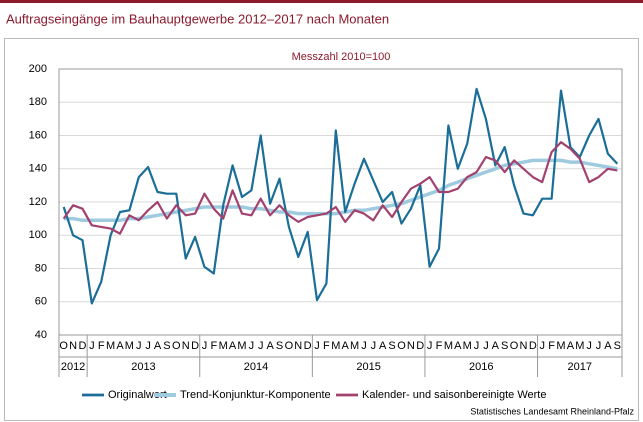  What do you see at coordinates (580, 367) in the screenshot?
I see `year-label: 2017` at bounding box center [580, 367].